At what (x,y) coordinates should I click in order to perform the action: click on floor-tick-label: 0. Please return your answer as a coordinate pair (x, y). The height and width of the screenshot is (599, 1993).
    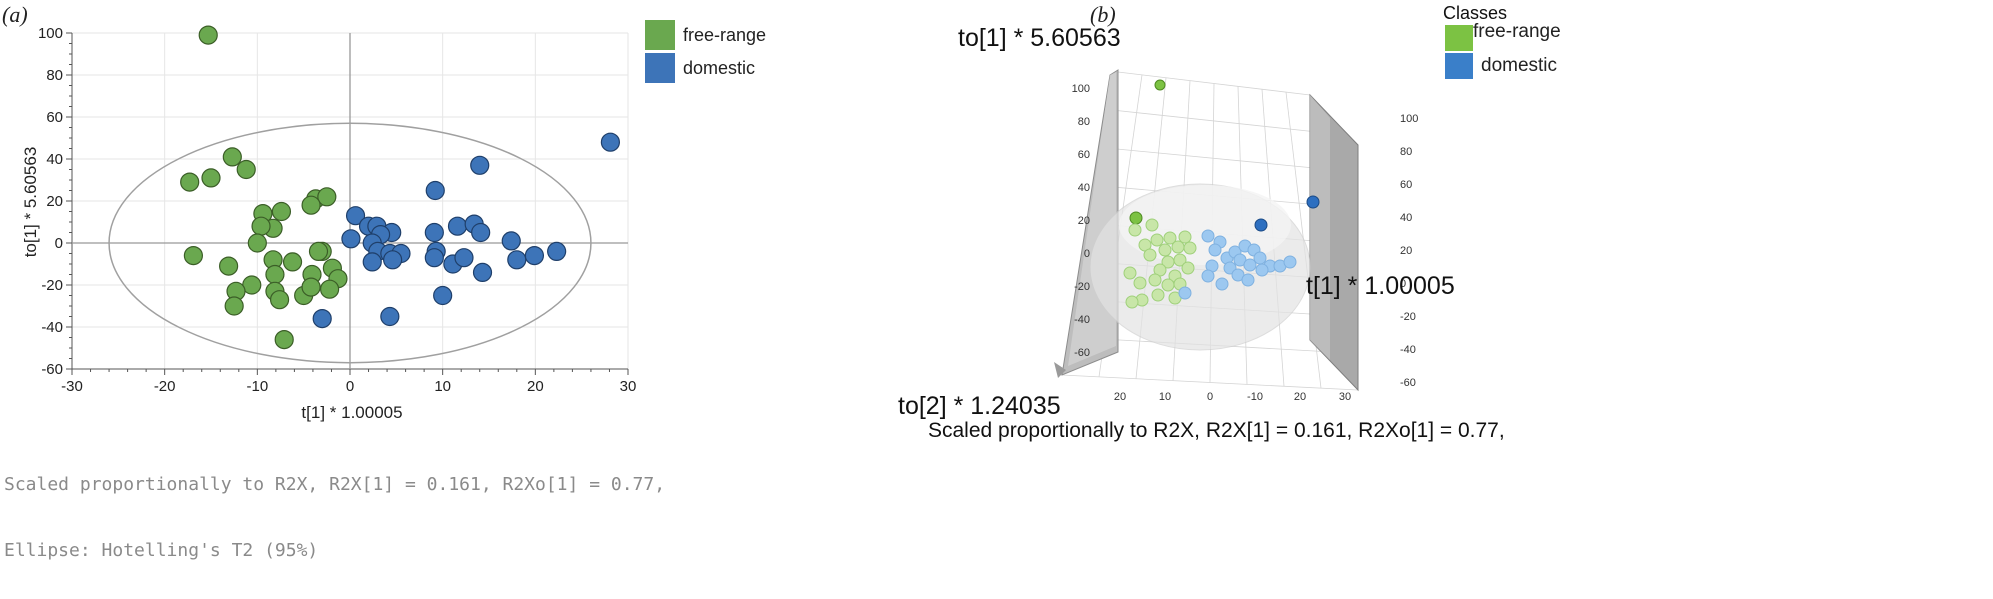
    Looking at the image, I should click on (1210, 397).